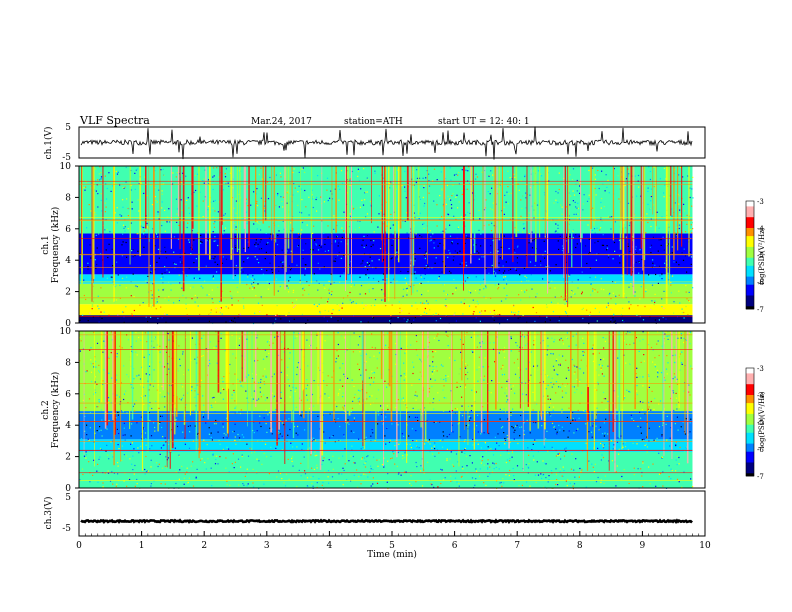  I want to click on colorbar-tick-label: -5, so click(760, 256).